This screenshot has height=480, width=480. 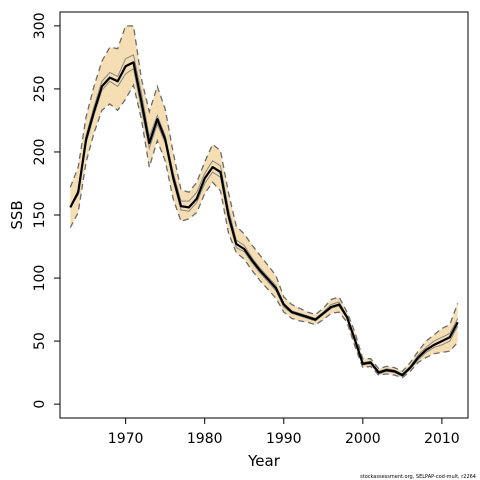 I want to click on y-axis: 0 50 100 150 200 250 300, so click(x=46, y=211).